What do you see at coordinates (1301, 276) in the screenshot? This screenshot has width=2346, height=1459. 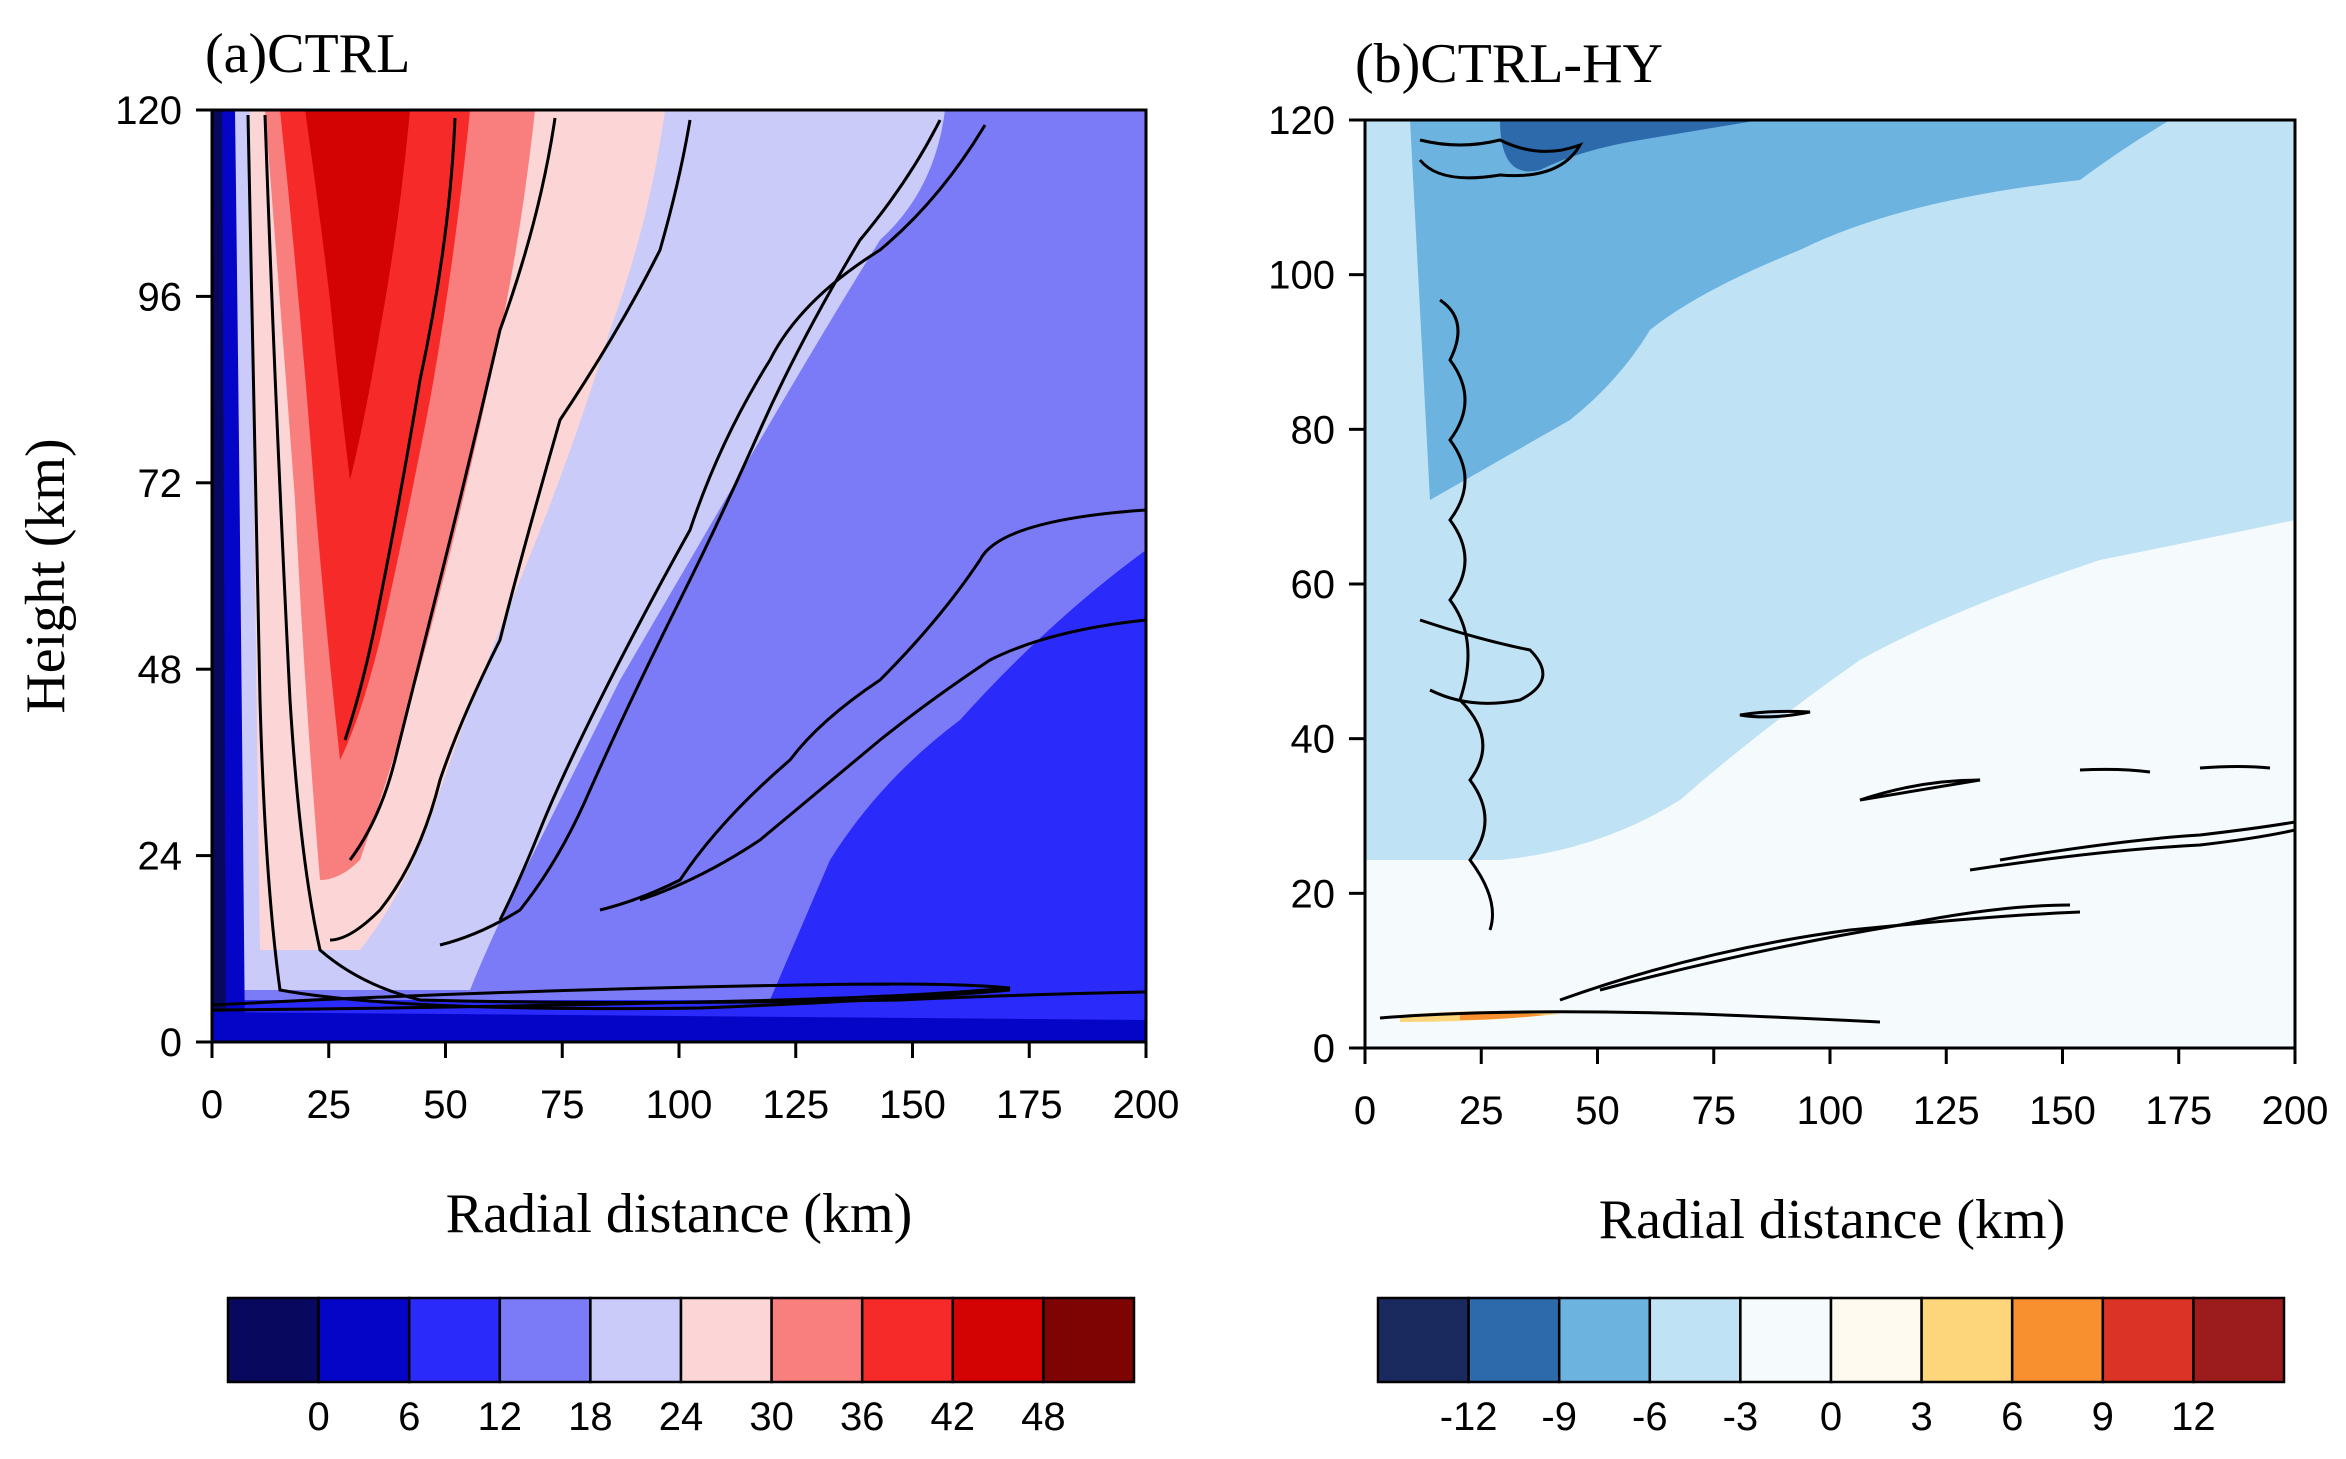 I see `y-tick-label: 100` at bounding box center [1301, 276].